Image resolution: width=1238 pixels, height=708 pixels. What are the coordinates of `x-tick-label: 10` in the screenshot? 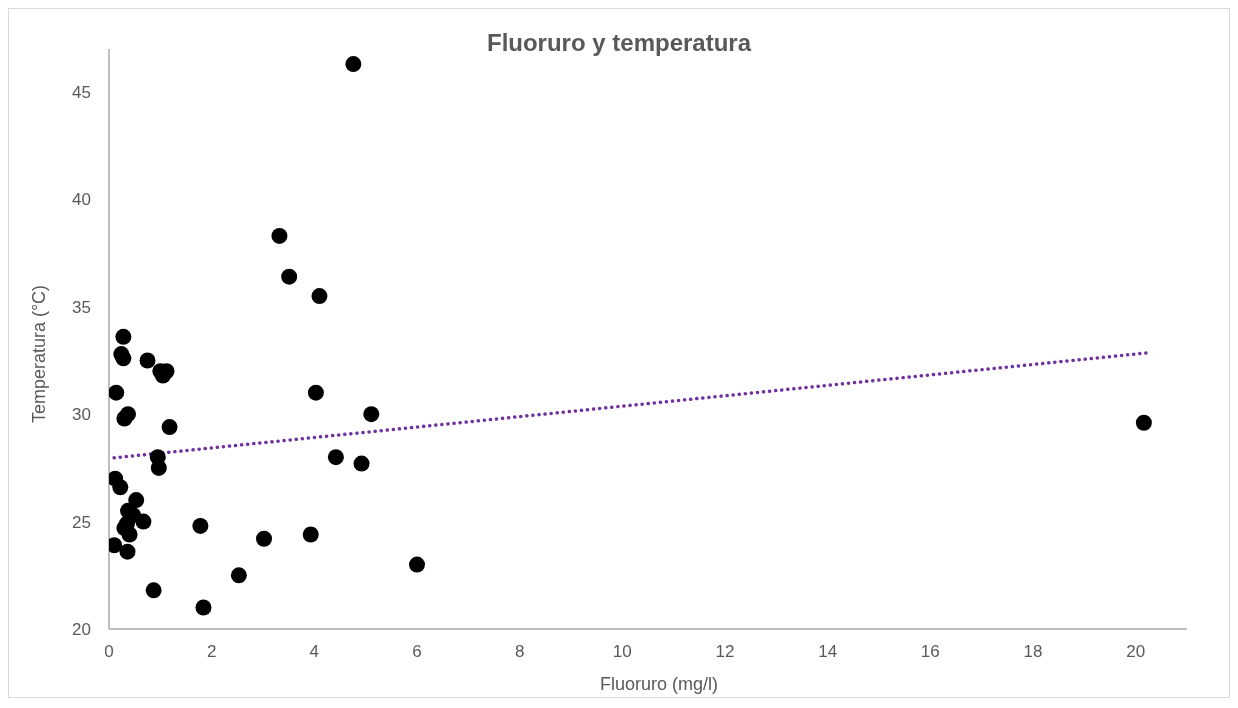 It's located at (622, 652).